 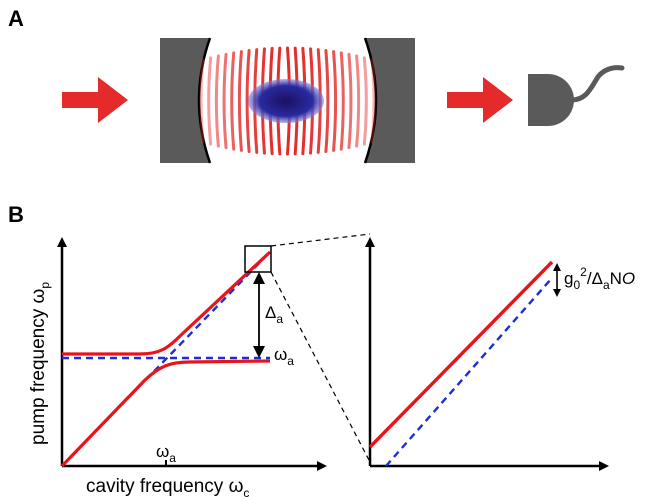 I want to click on x-tick-label: ωa, so click(x=166, y=453).